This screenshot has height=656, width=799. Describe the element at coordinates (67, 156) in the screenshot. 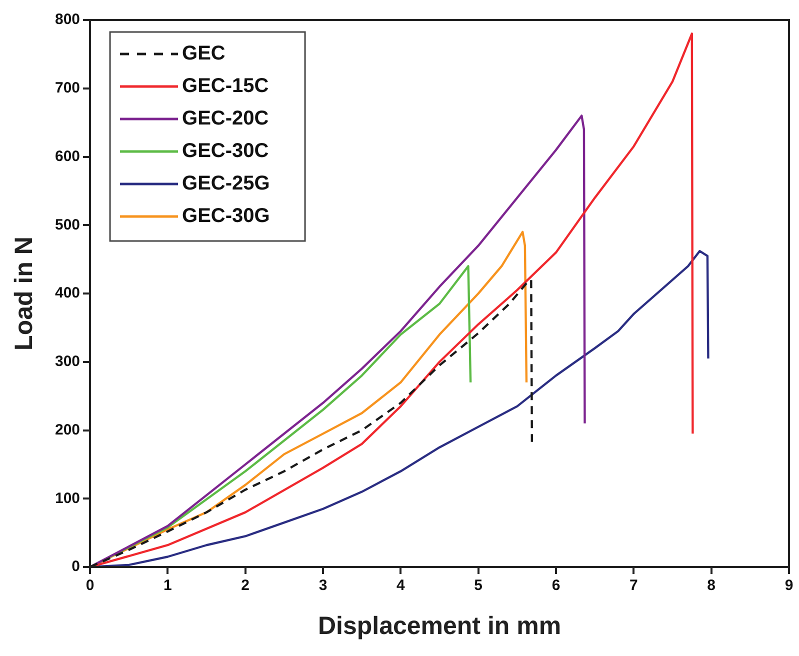

I see `y-tick-label: 600` at that location.